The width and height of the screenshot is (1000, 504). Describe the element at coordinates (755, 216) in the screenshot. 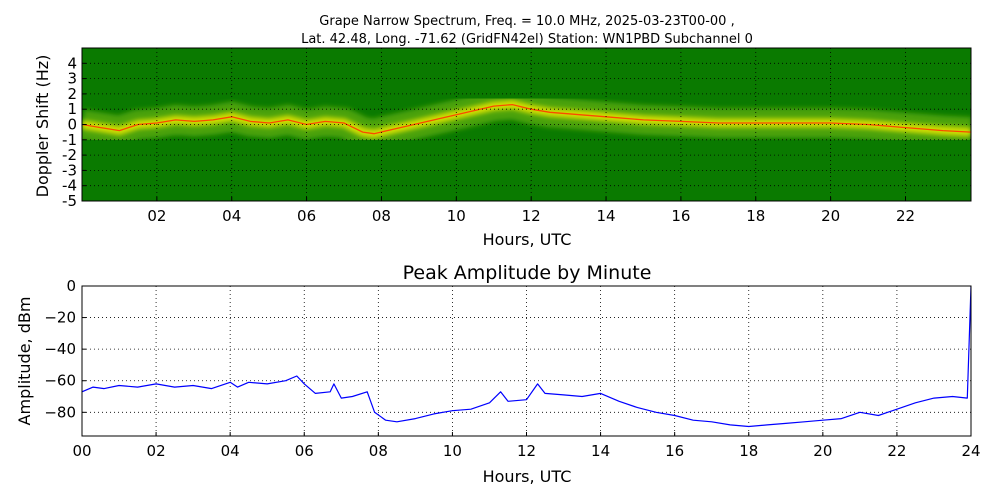

I see `spectrogram-x-tick-label: 18` at that location.